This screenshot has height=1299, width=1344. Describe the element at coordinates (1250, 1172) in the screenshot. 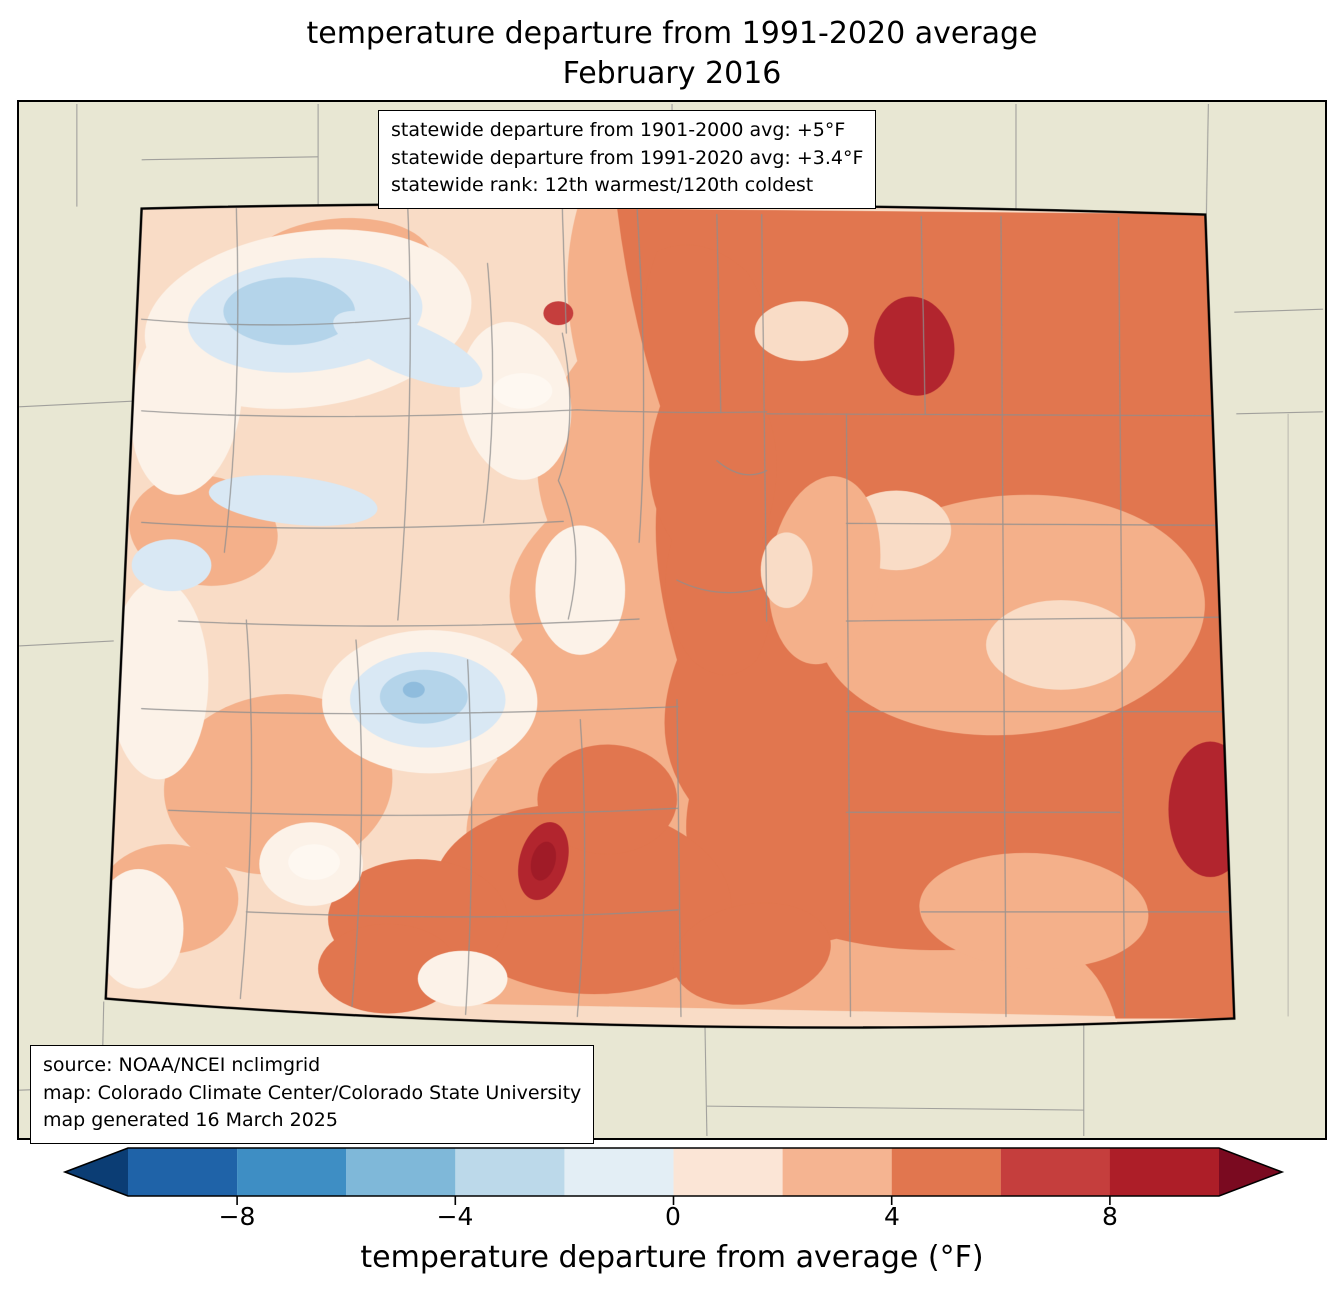

I see `colorbar-right-arrow` at that location.